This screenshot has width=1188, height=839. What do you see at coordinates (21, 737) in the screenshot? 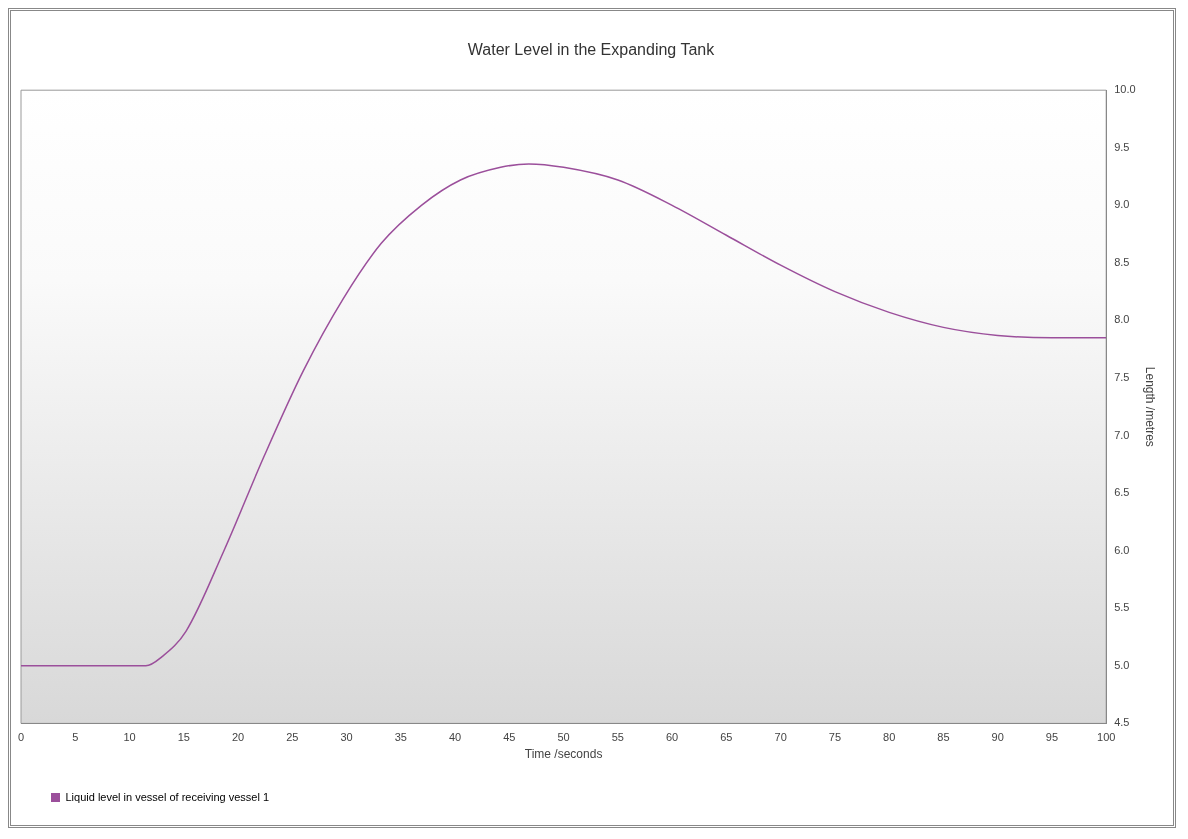
I see `x-tick-label: 0` at bounding box center [21, 737].